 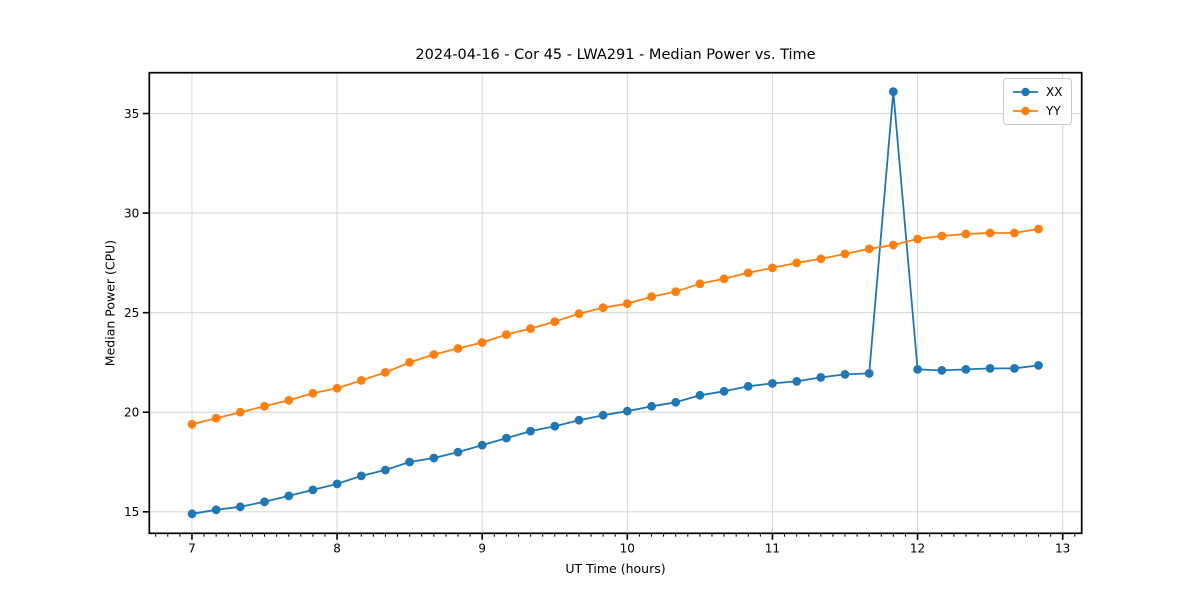 I want to click on legend: XX YY, so click(x=1038, y=101).